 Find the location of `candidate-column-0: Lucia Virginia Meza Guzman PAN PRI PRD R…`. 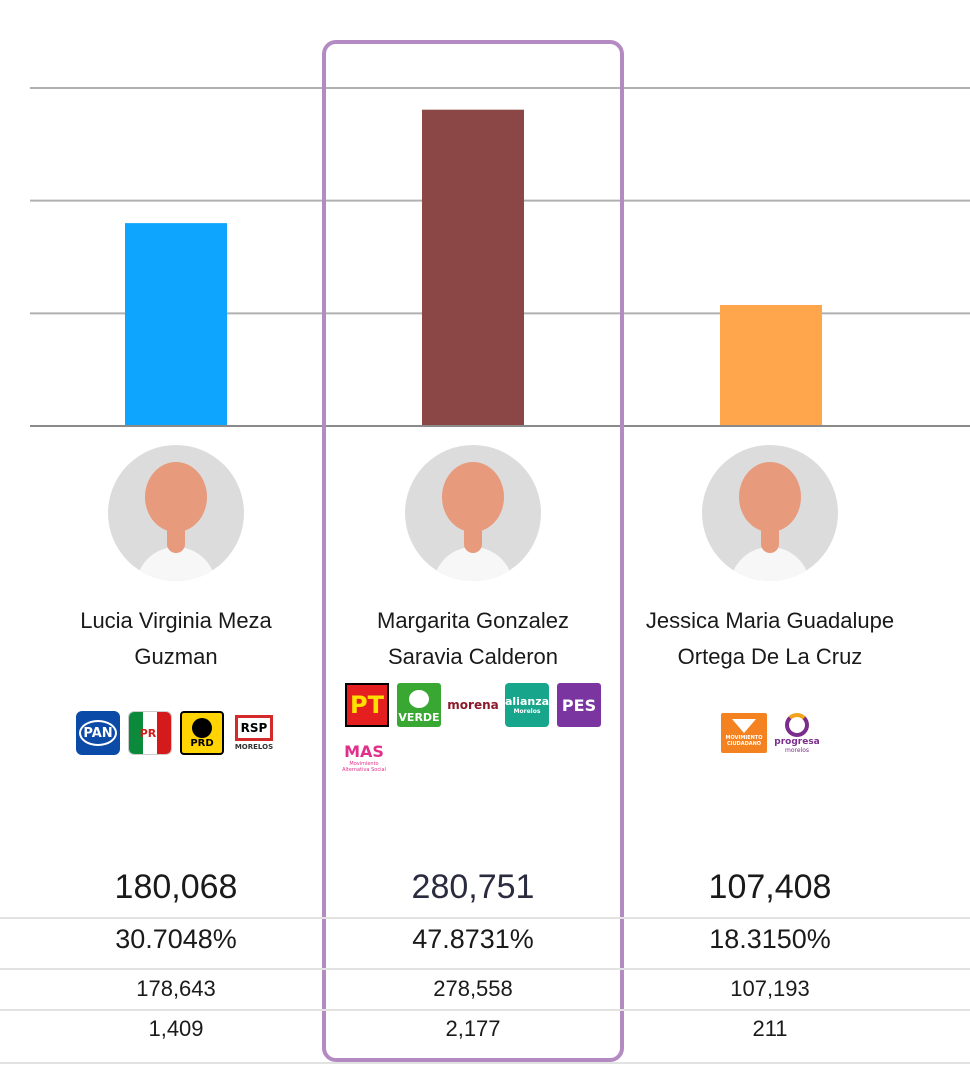

candidate-column-0: Lucia Virginia Meza Guzman PAN PRI PRD R… is located at coordinates (176, 597).